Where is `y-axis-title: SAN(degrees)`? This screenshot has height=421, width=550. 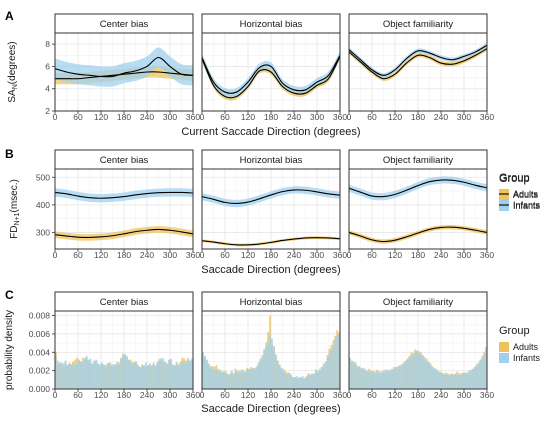
y-axis-title: SAN(degrees) is located at coordinates (13, 71).